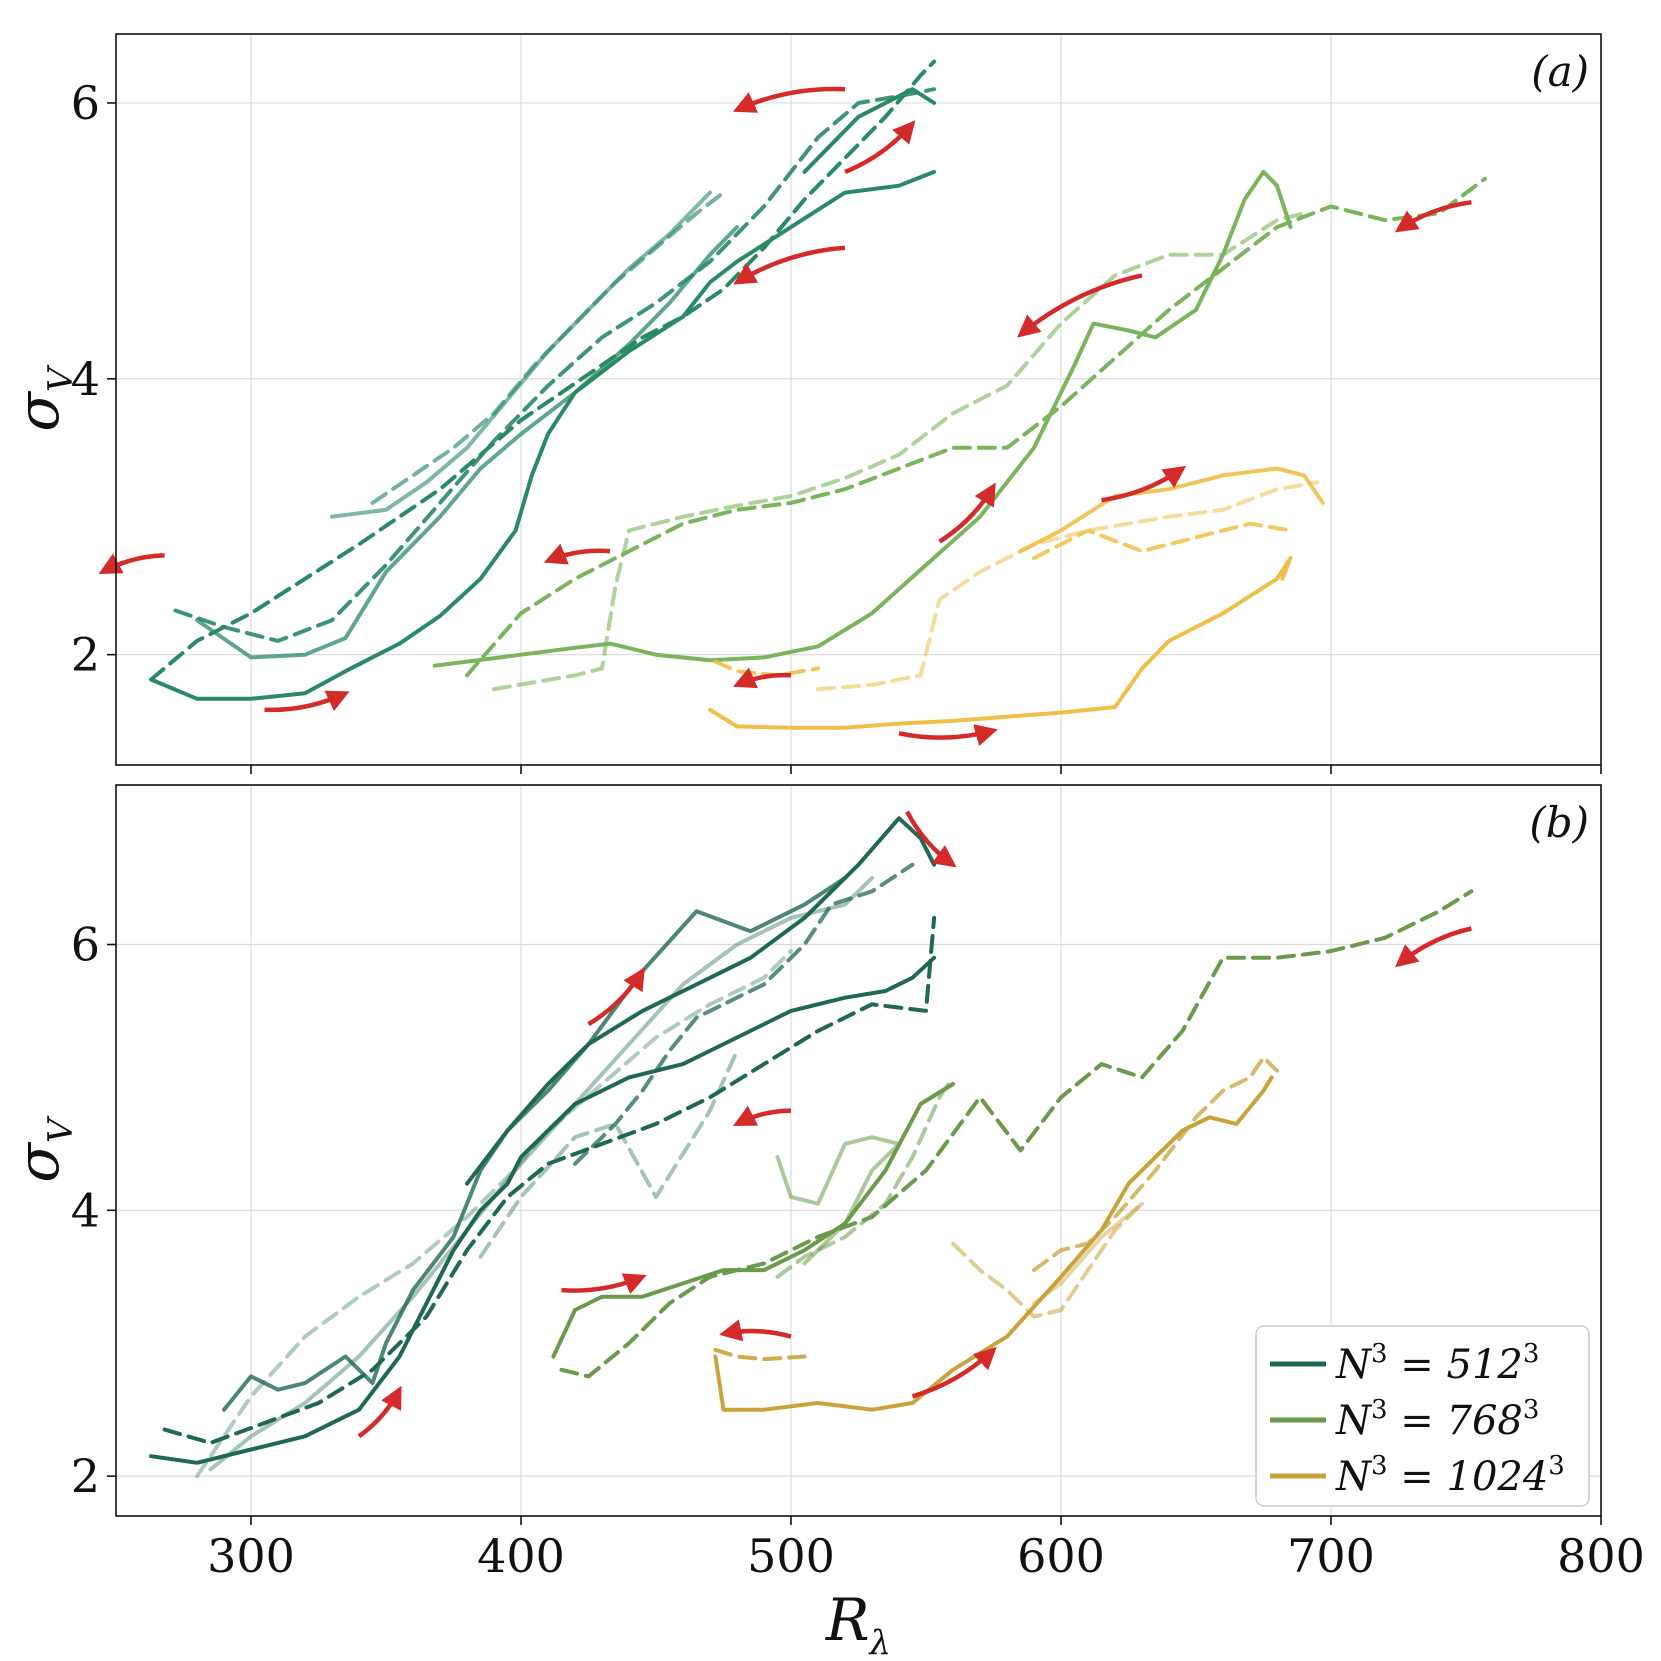 This screenshot has height=1661, width=1661. I want to click on panel-b-y-axis-label-main: σ, so click(38, 1162).